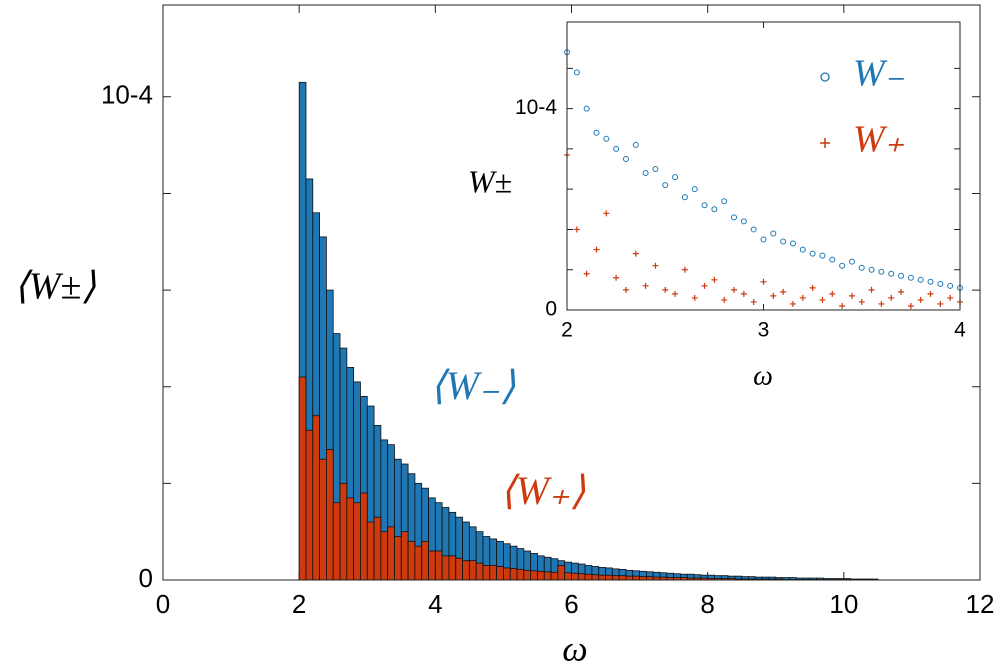 The height and width of the screenshot is (671, 1002). I want to click on x-tick-label: 3, so click(764, 330).